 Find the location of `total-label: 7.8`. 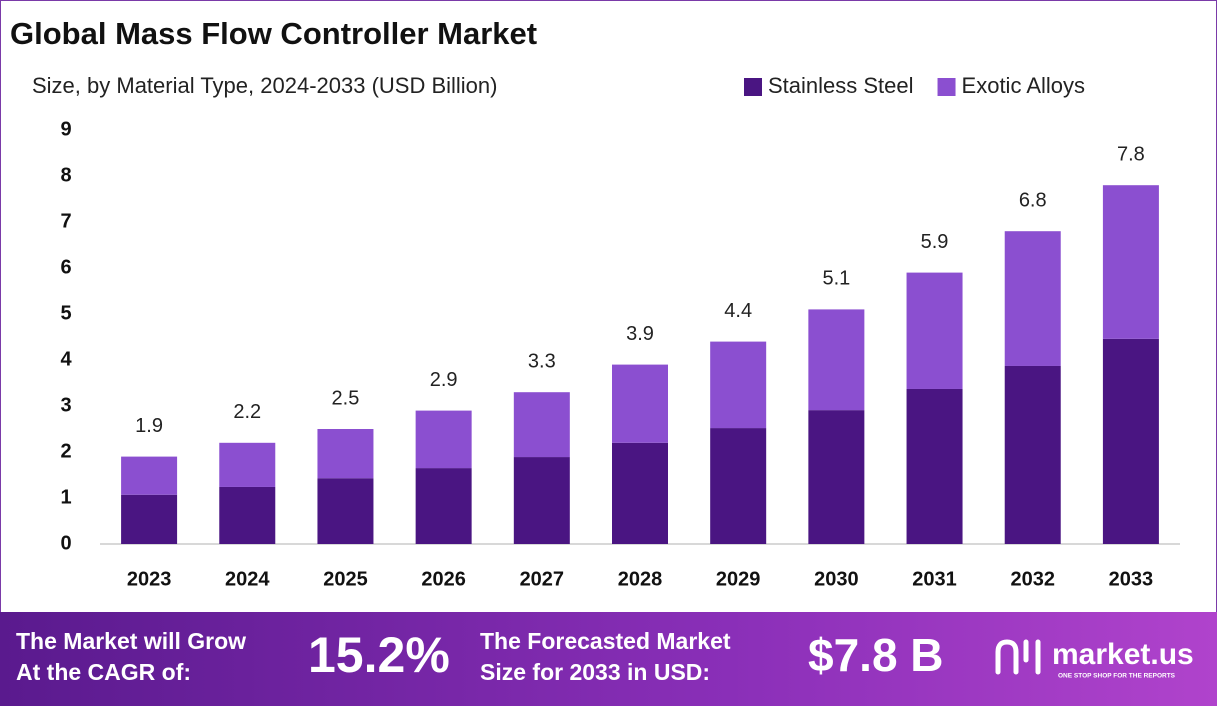

total-label: 7.8 is located at coordinates (1131, 154).